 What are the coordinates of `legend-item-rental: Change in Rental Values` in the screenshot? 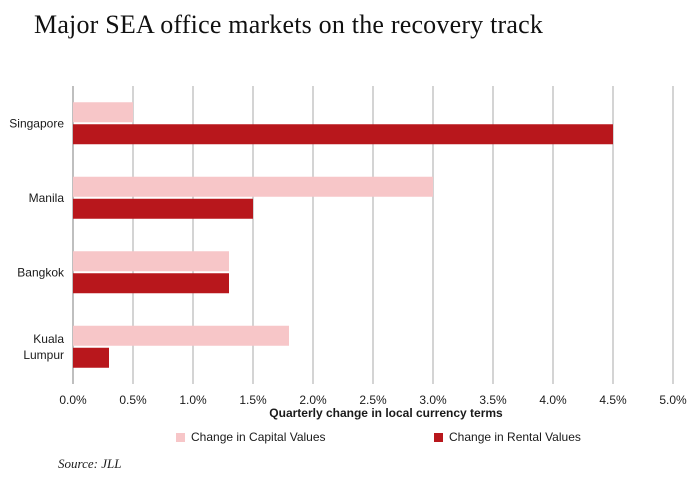 It's located at (507, 437).